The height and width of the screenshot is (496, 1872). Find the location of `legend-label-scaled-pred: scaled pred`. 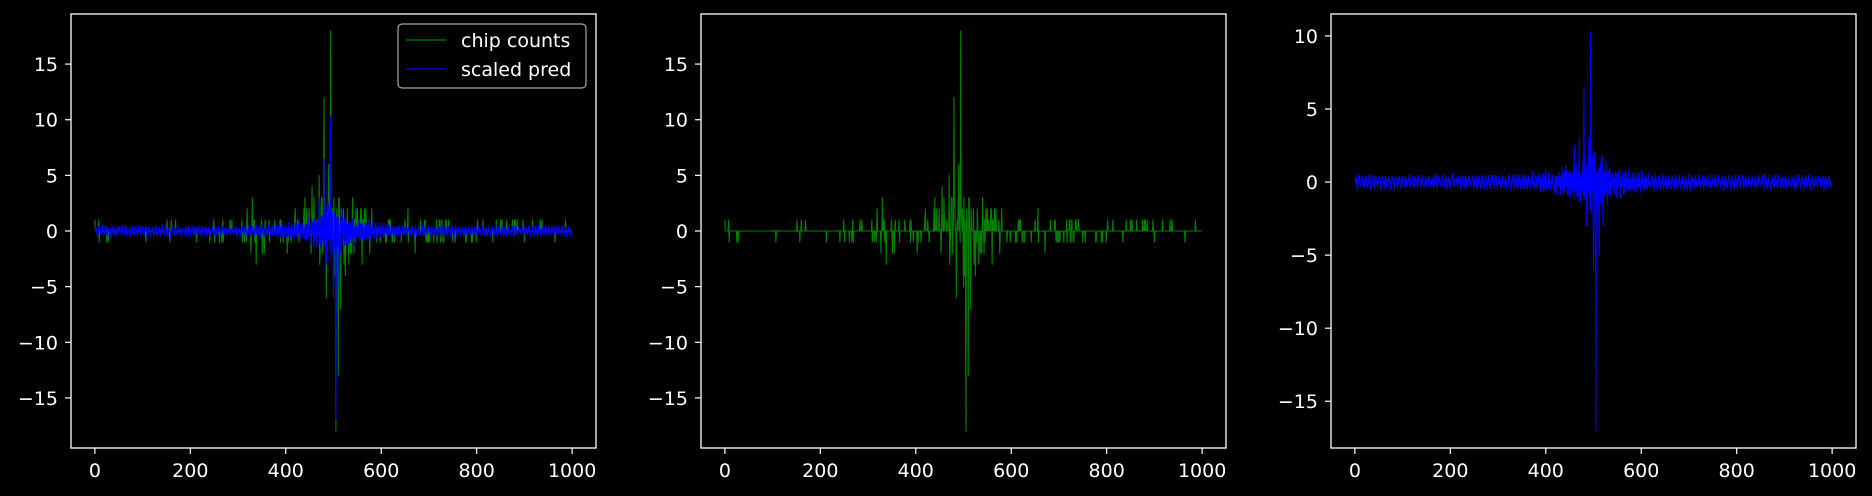

legend-label-scaled-pred: scaled pred is located at coordinates (516, 70).